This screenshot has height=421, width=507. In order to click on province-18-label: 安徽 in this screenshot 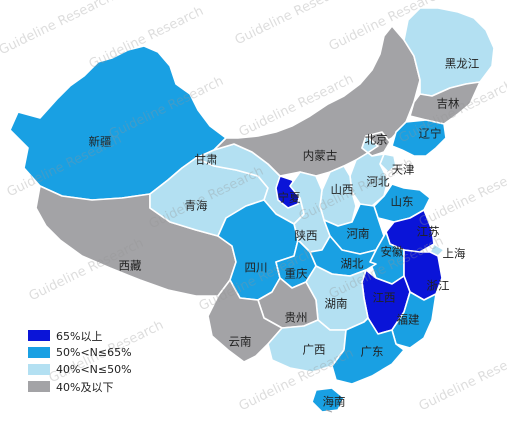, I will do `click(392, 251)`.